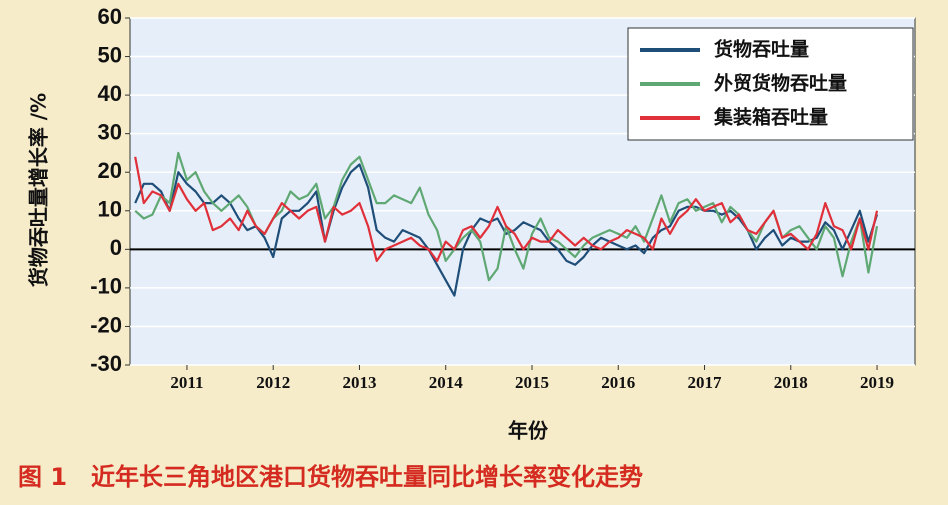 Image resolution: width=948 pixels, height=505 pixels. I want to click on y-tick-label: 0, so click(116, 247).